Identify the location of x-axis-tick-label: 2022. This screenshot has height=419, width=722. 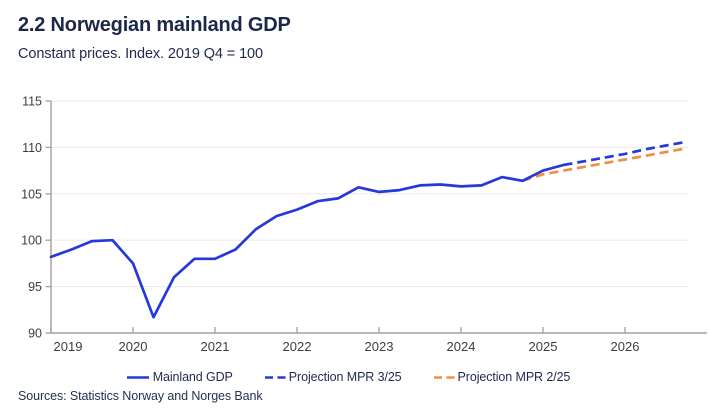
(297, 346).